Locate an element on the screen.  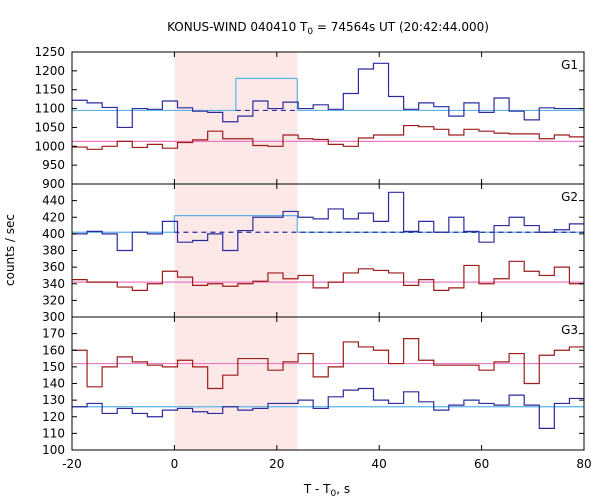
x-axis-title-post: , s is located at coordinates (343, 489).